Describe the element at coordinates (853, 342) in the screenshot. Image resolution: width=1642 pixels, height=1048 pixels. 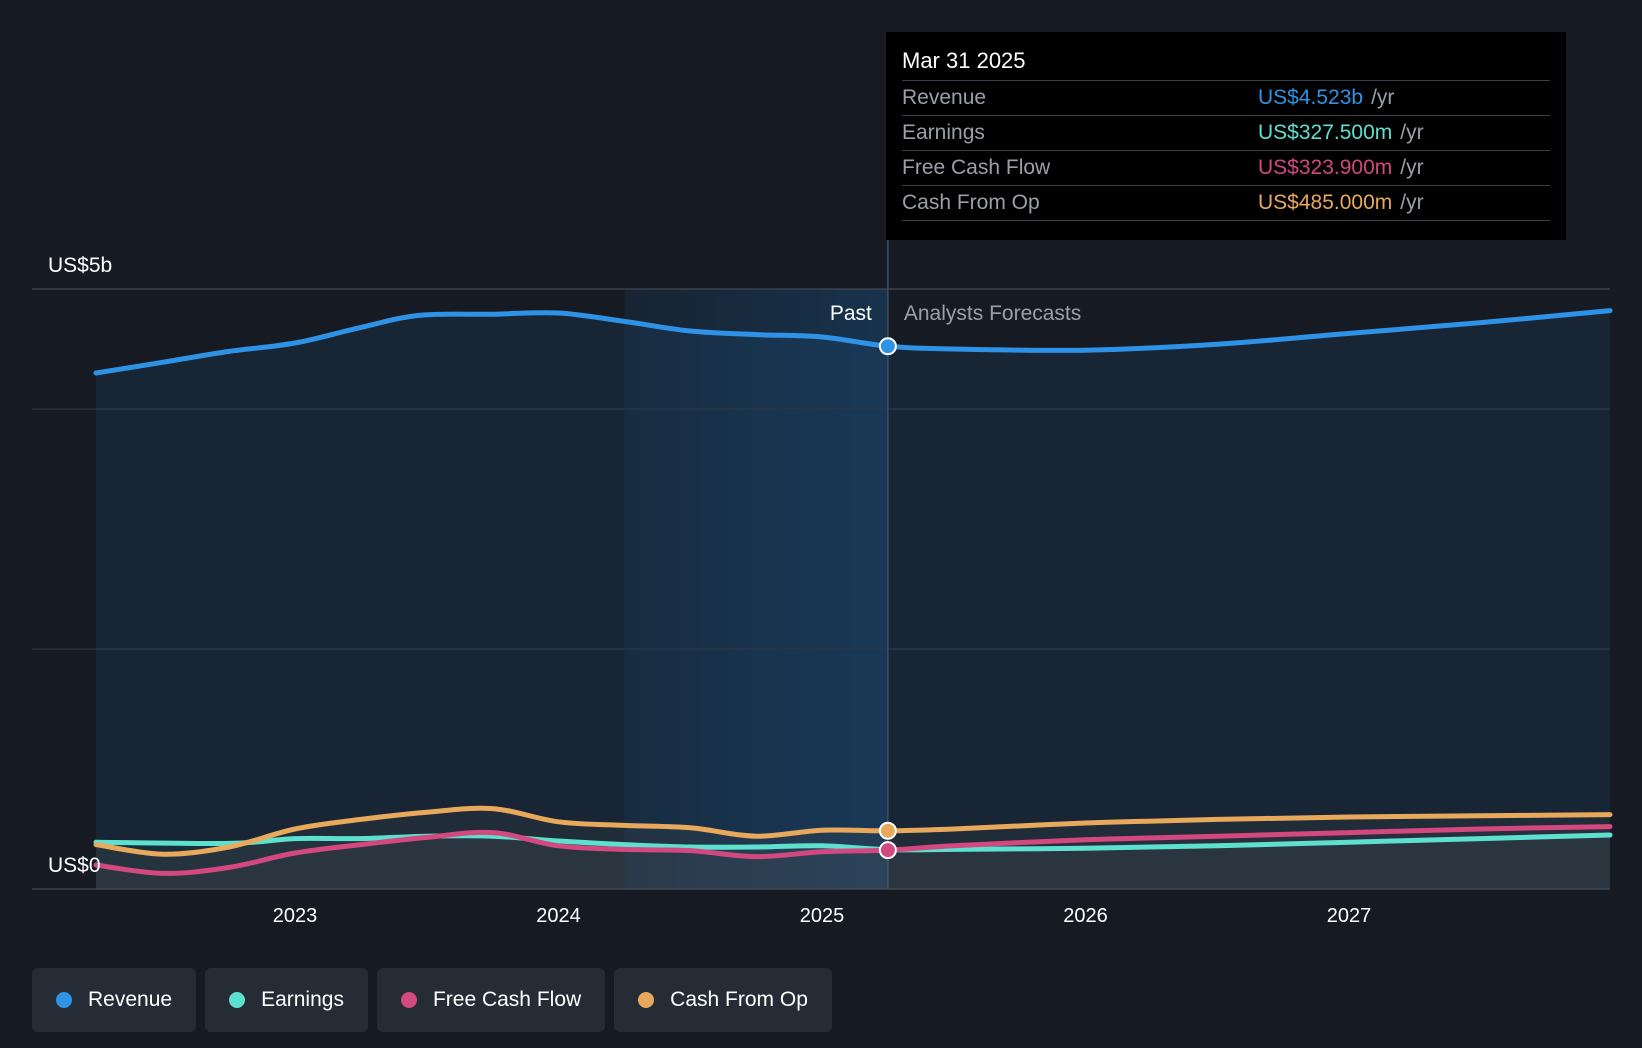
I see `revenue-line` at that location.